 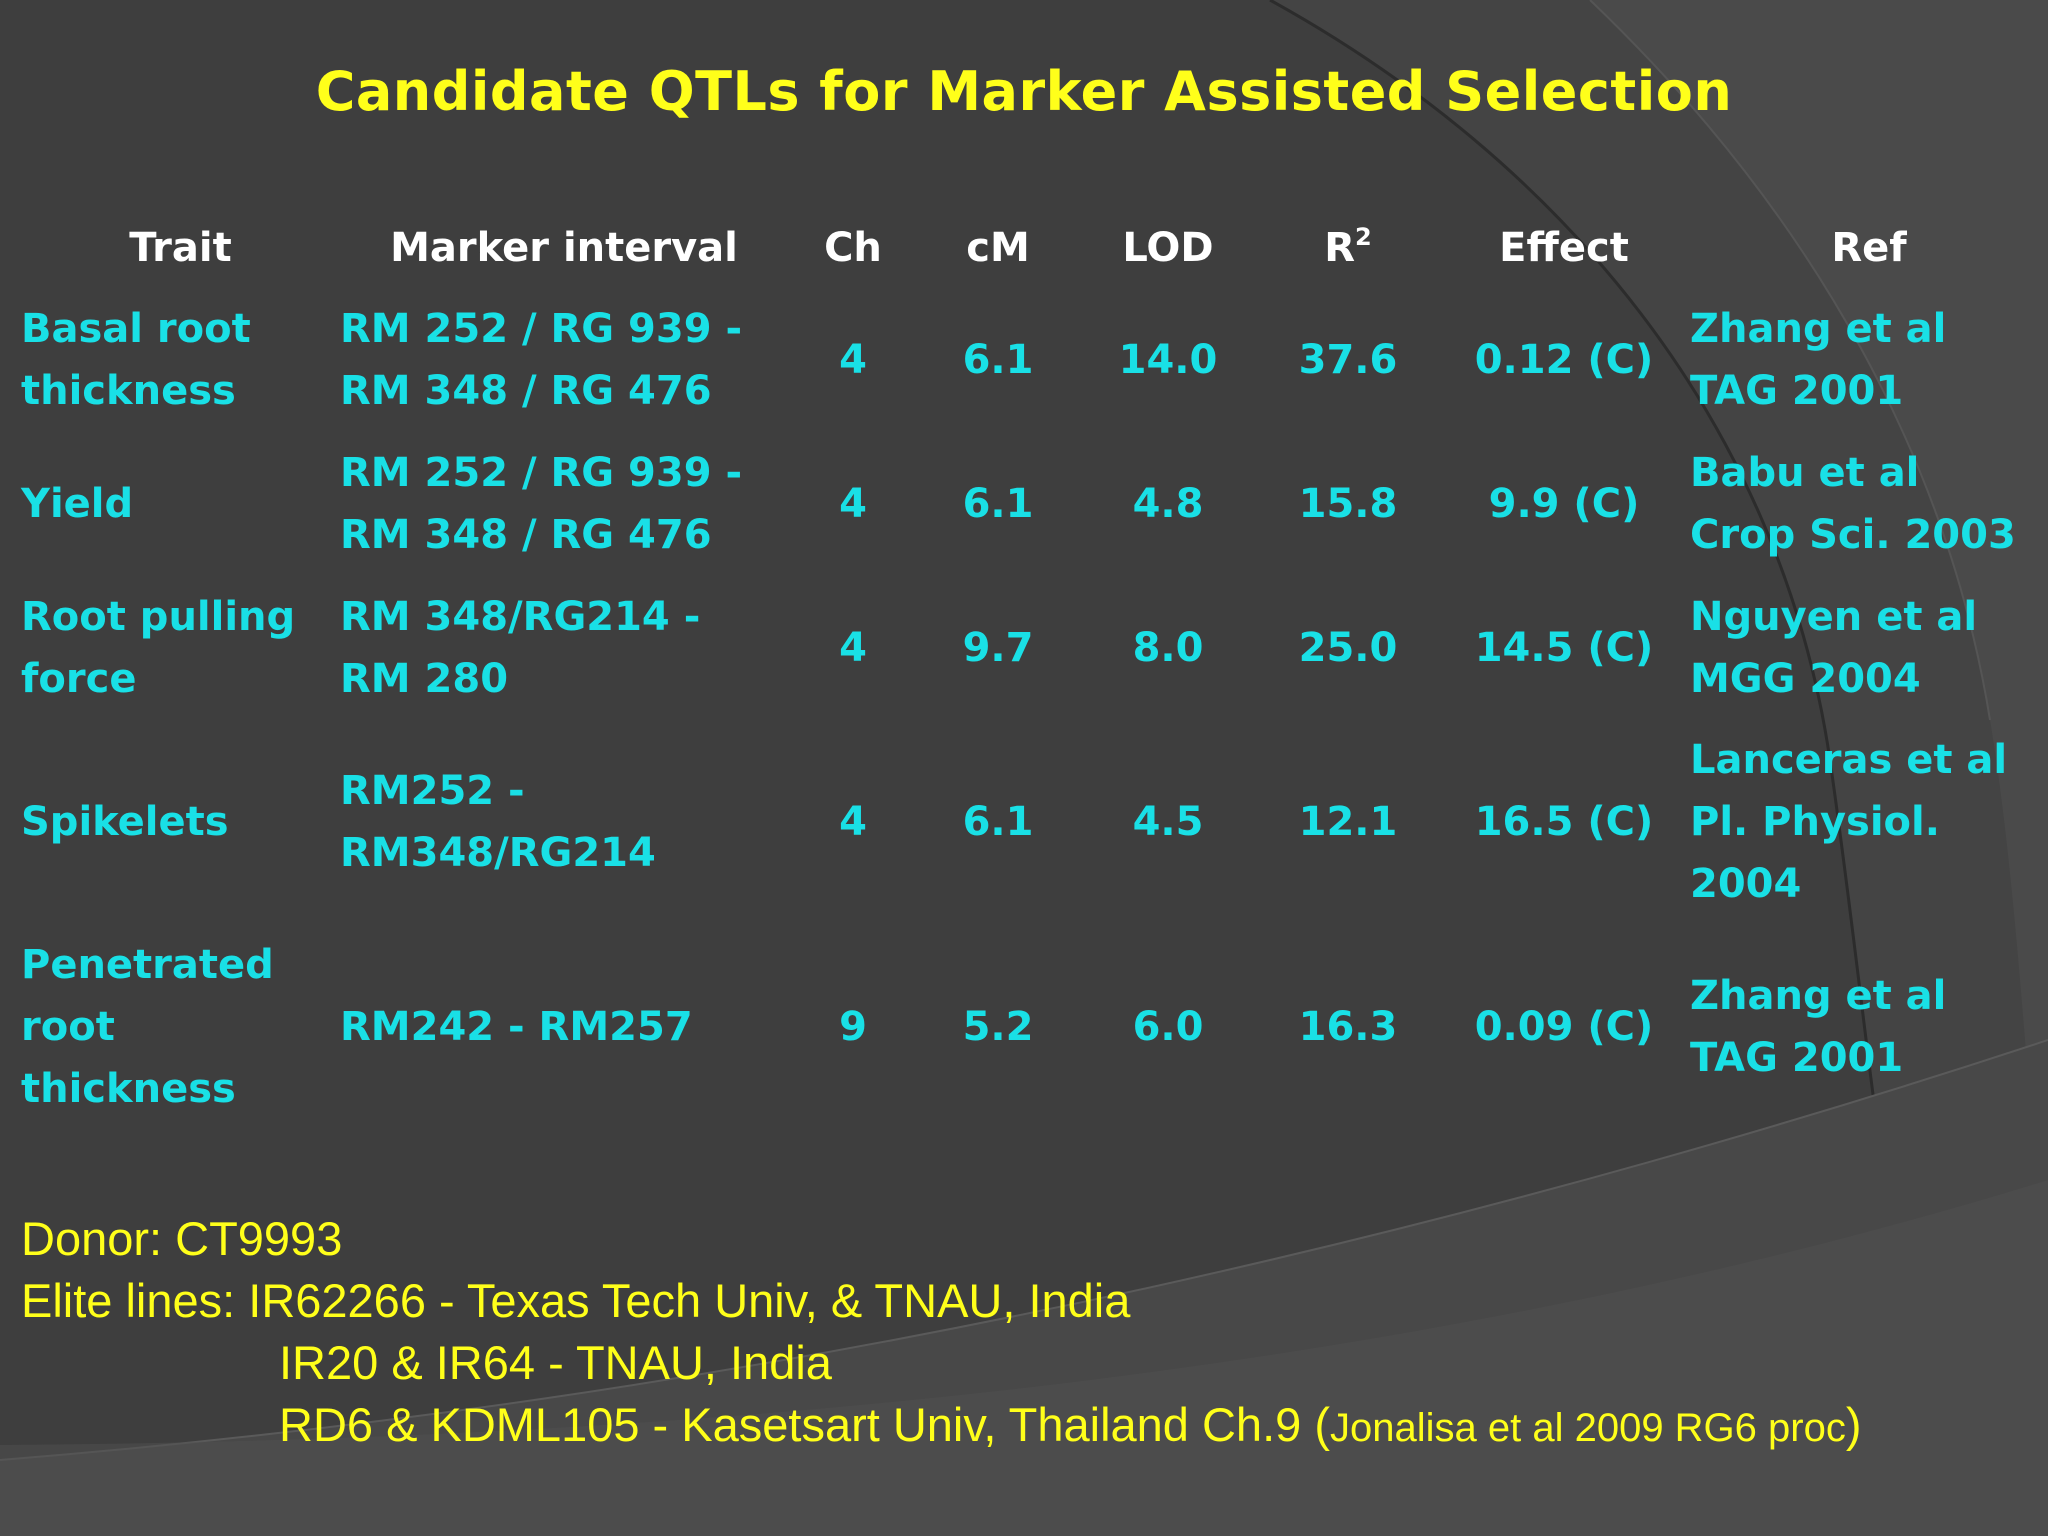 What do you see at coordinates (1564, 822) in the screenshot?
I see `cell-effect: 16.5 (C)` at bounding box center [1564, 822].